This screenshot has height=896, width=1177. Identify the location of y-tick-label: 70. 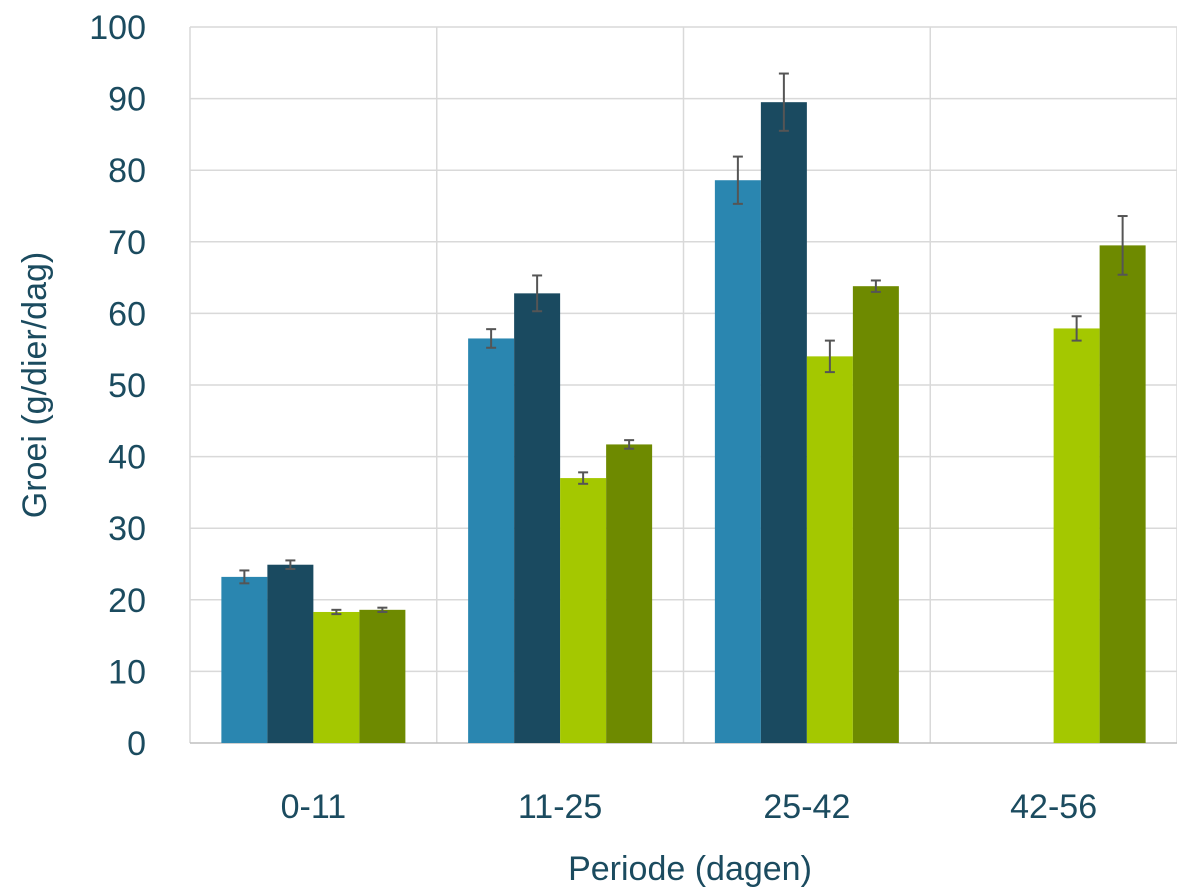
(127, 243).